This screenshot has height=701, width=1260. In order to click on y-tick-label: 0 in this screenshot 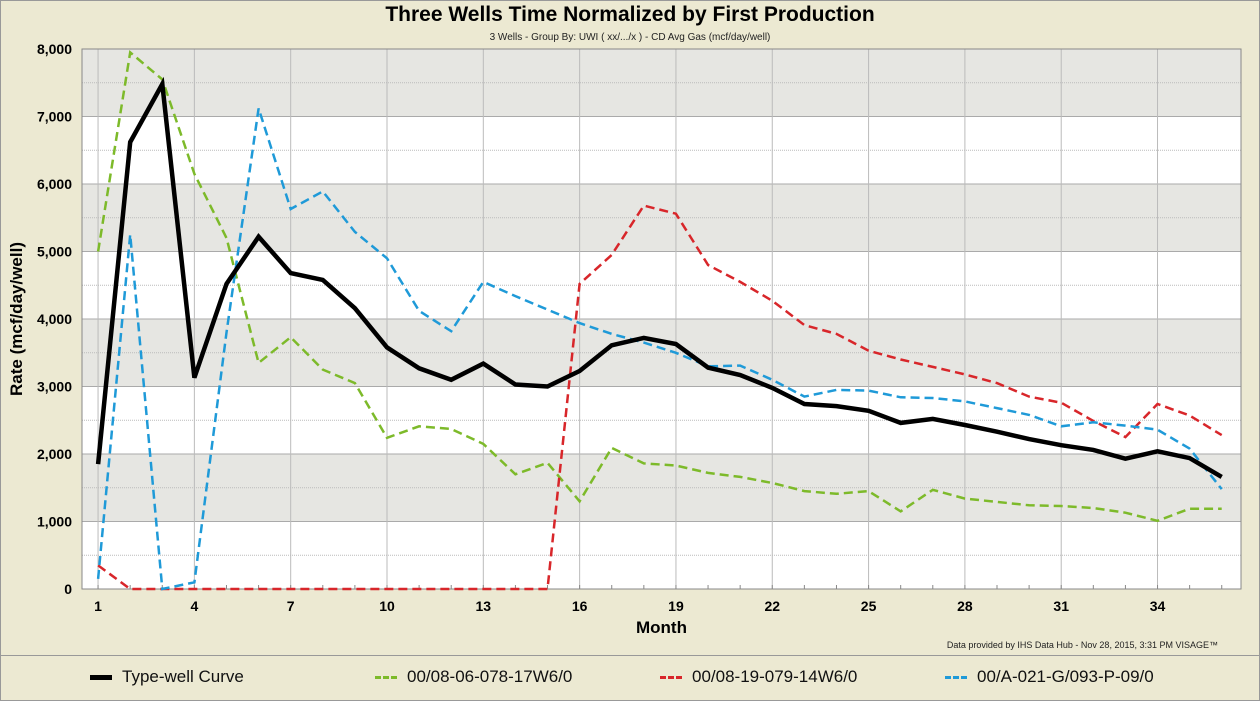, I will do `click(68, 589)`.